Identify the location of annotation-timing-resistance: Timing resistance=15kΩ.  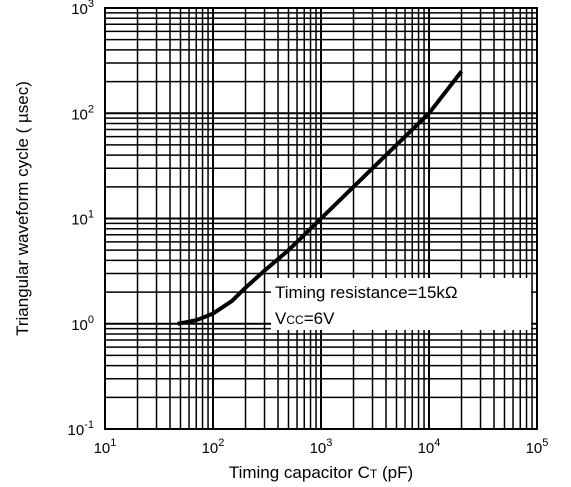
(366, 292).